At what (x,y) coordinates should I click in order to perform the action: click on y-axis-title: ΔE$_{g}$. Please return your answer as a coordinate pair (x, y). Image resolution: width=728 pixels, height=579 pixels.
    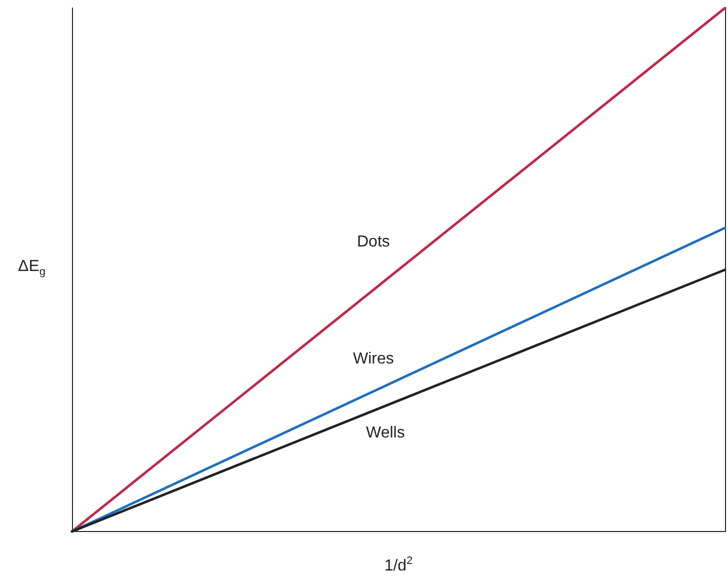
    Looking at the image, I should click on (32, 268).